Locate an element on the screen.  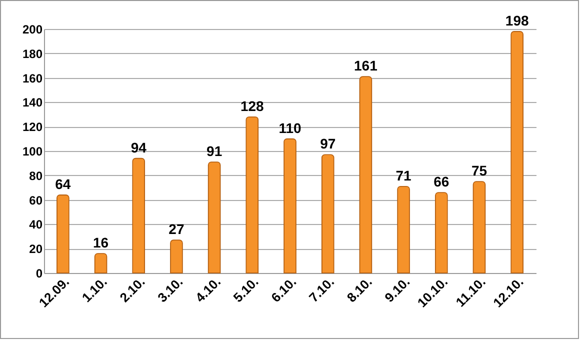
y-tick-label: 40 is located at coordinates (36, 225).